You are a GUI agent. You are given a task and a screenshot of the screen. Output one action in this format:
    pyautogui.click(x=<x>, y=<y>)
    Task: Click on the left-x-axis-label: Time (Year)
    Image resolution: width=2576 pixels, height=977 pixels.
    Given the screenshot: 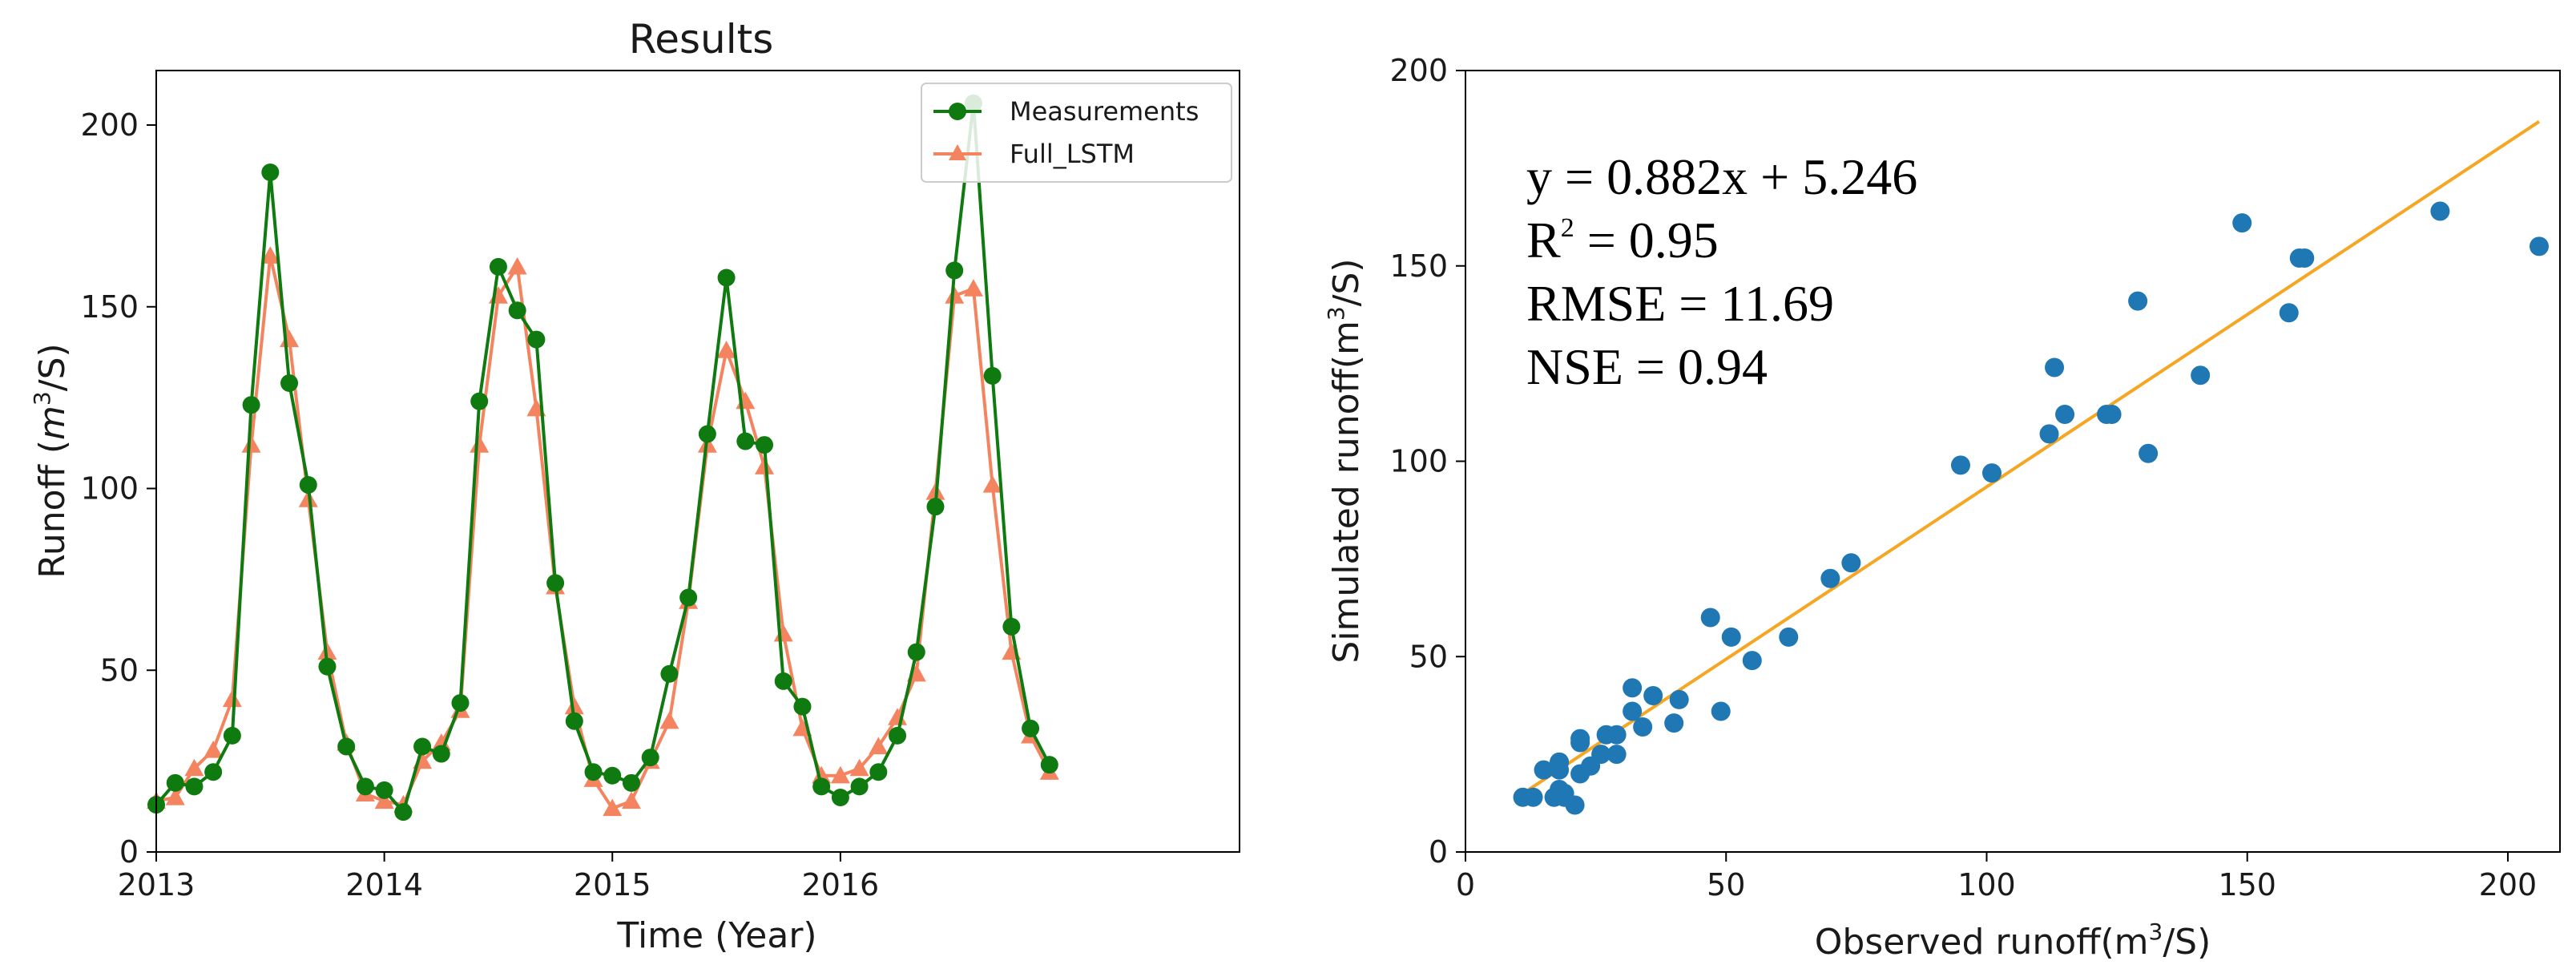 What is the action you would take?
    pyautogui.click(x=716, y=935)
    